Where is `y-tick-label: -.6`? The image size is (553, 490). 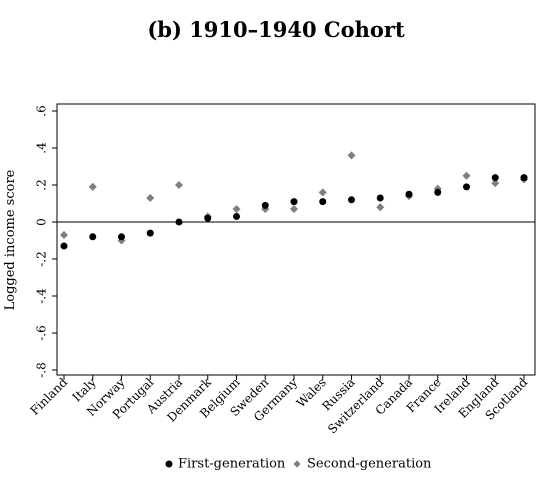
y-tick-label: -.6 is located at coordinates (42, 333).